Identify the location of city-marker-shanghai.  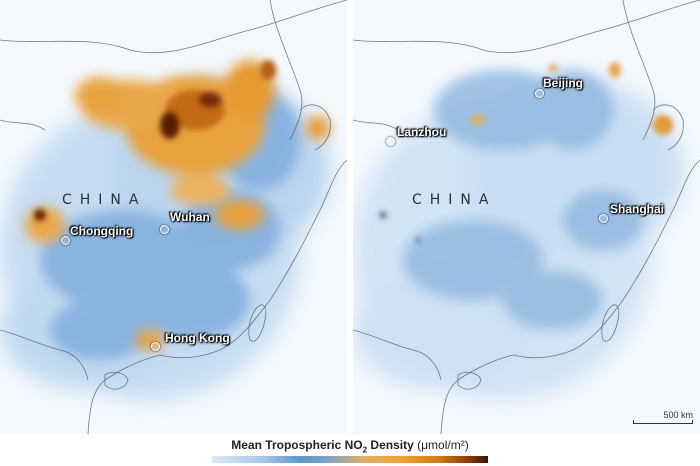
(603, 218).